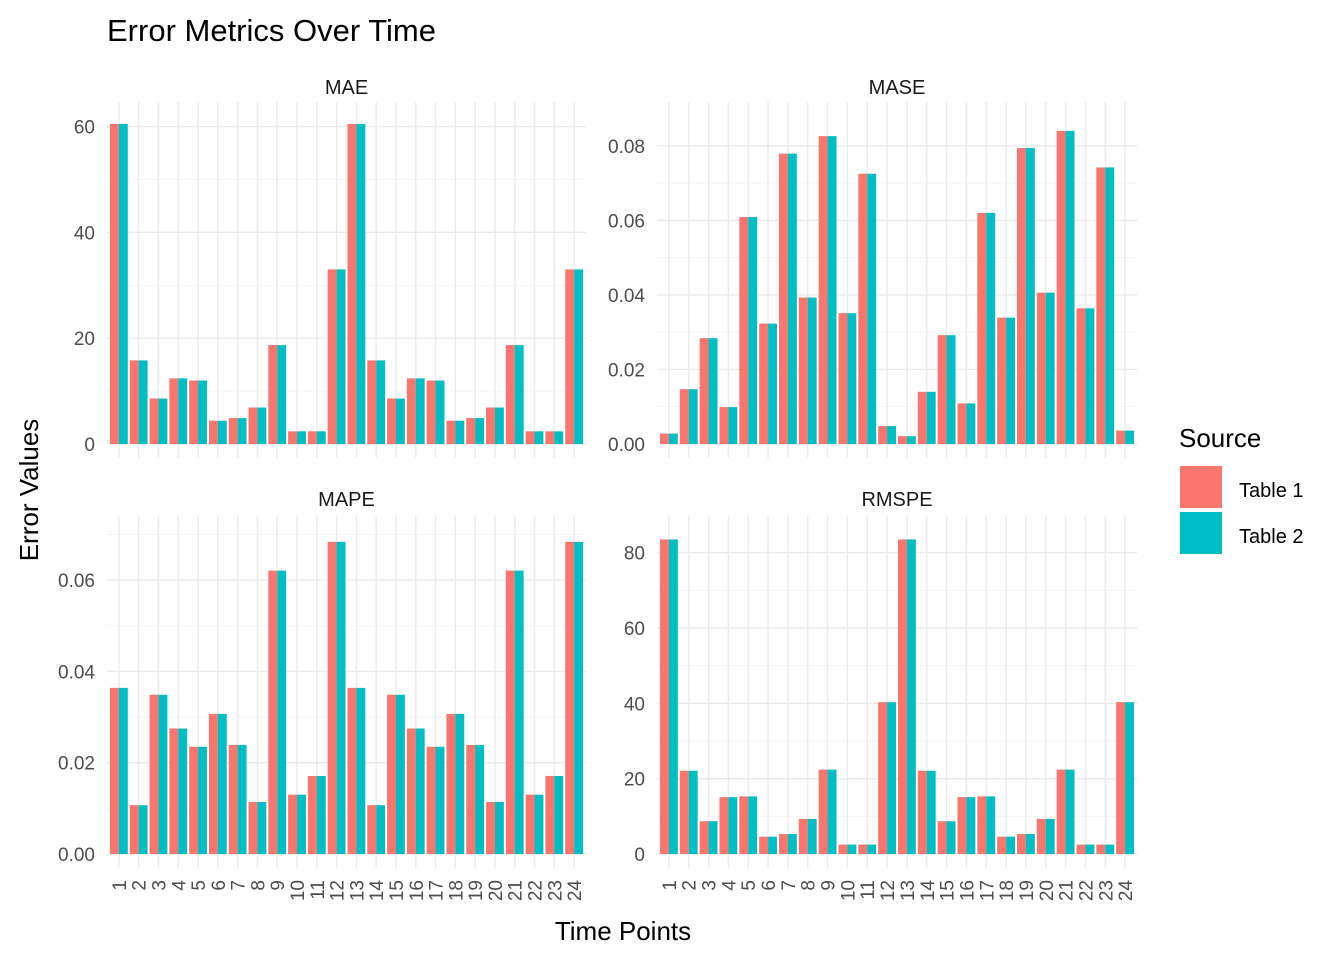 The image size is (1344, 965). I want to click on bar-mae-table-1-t16, so click(411, 411).